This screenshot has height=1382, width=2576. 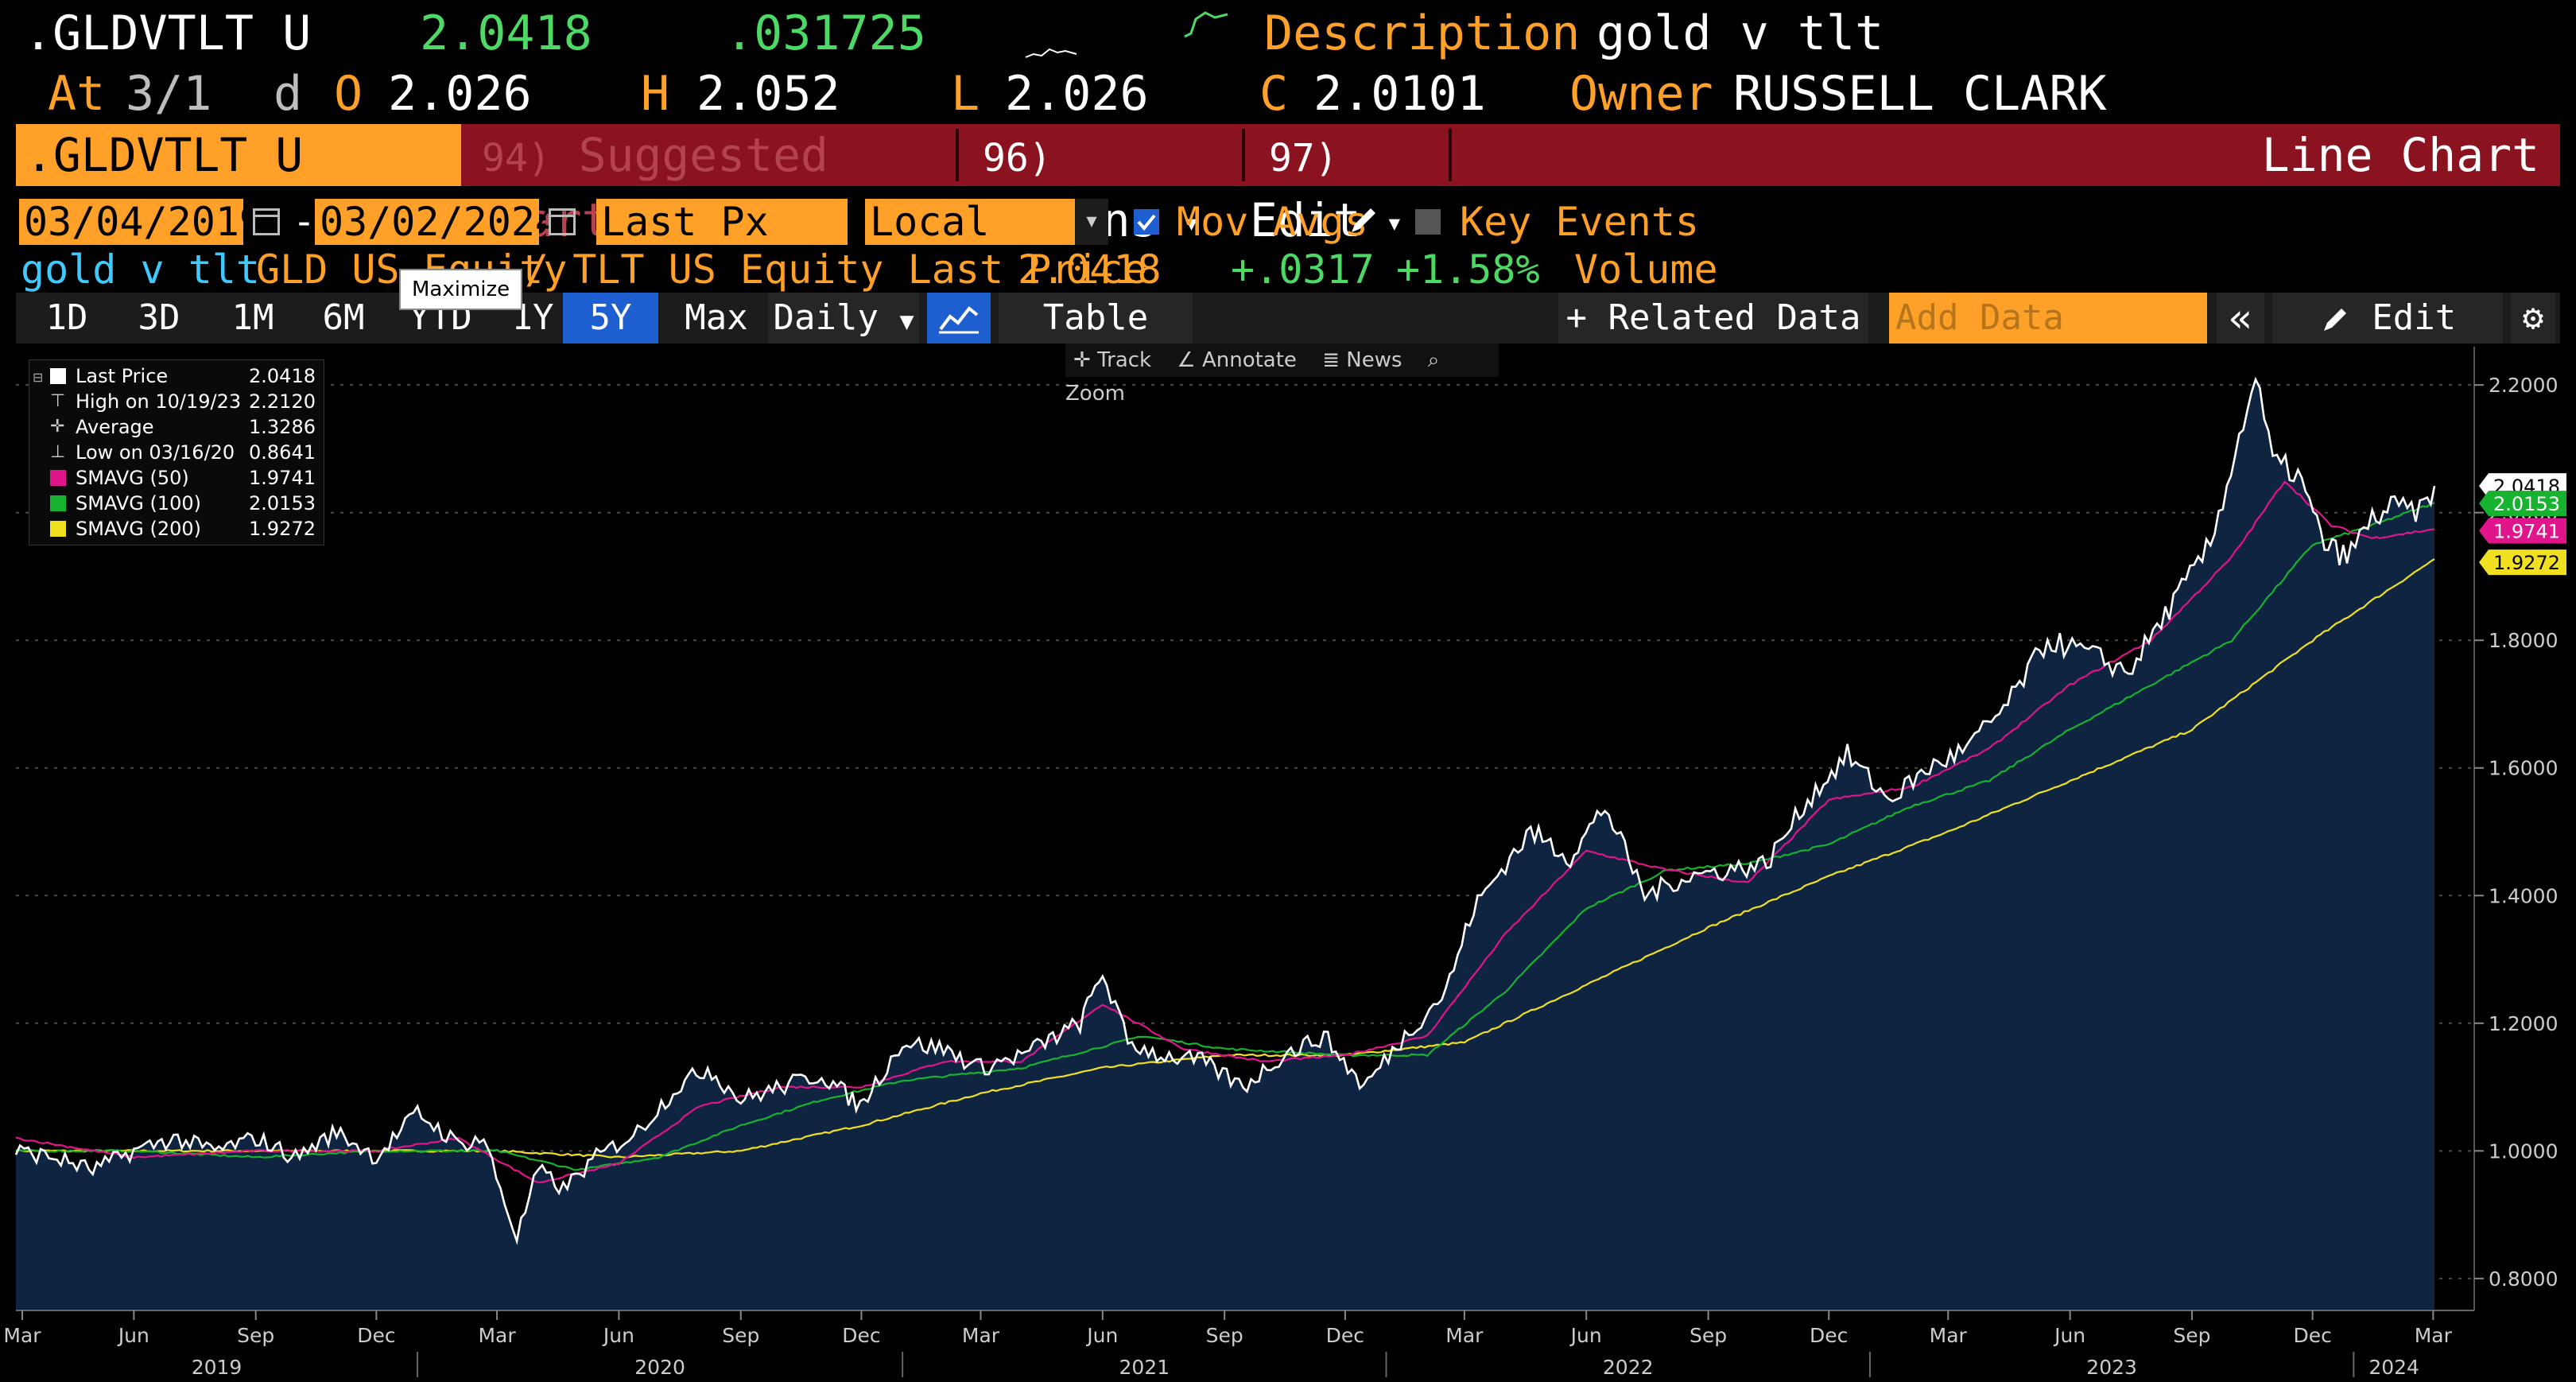 I want to click on actions-number: 96), so click(x=1017, y=158).